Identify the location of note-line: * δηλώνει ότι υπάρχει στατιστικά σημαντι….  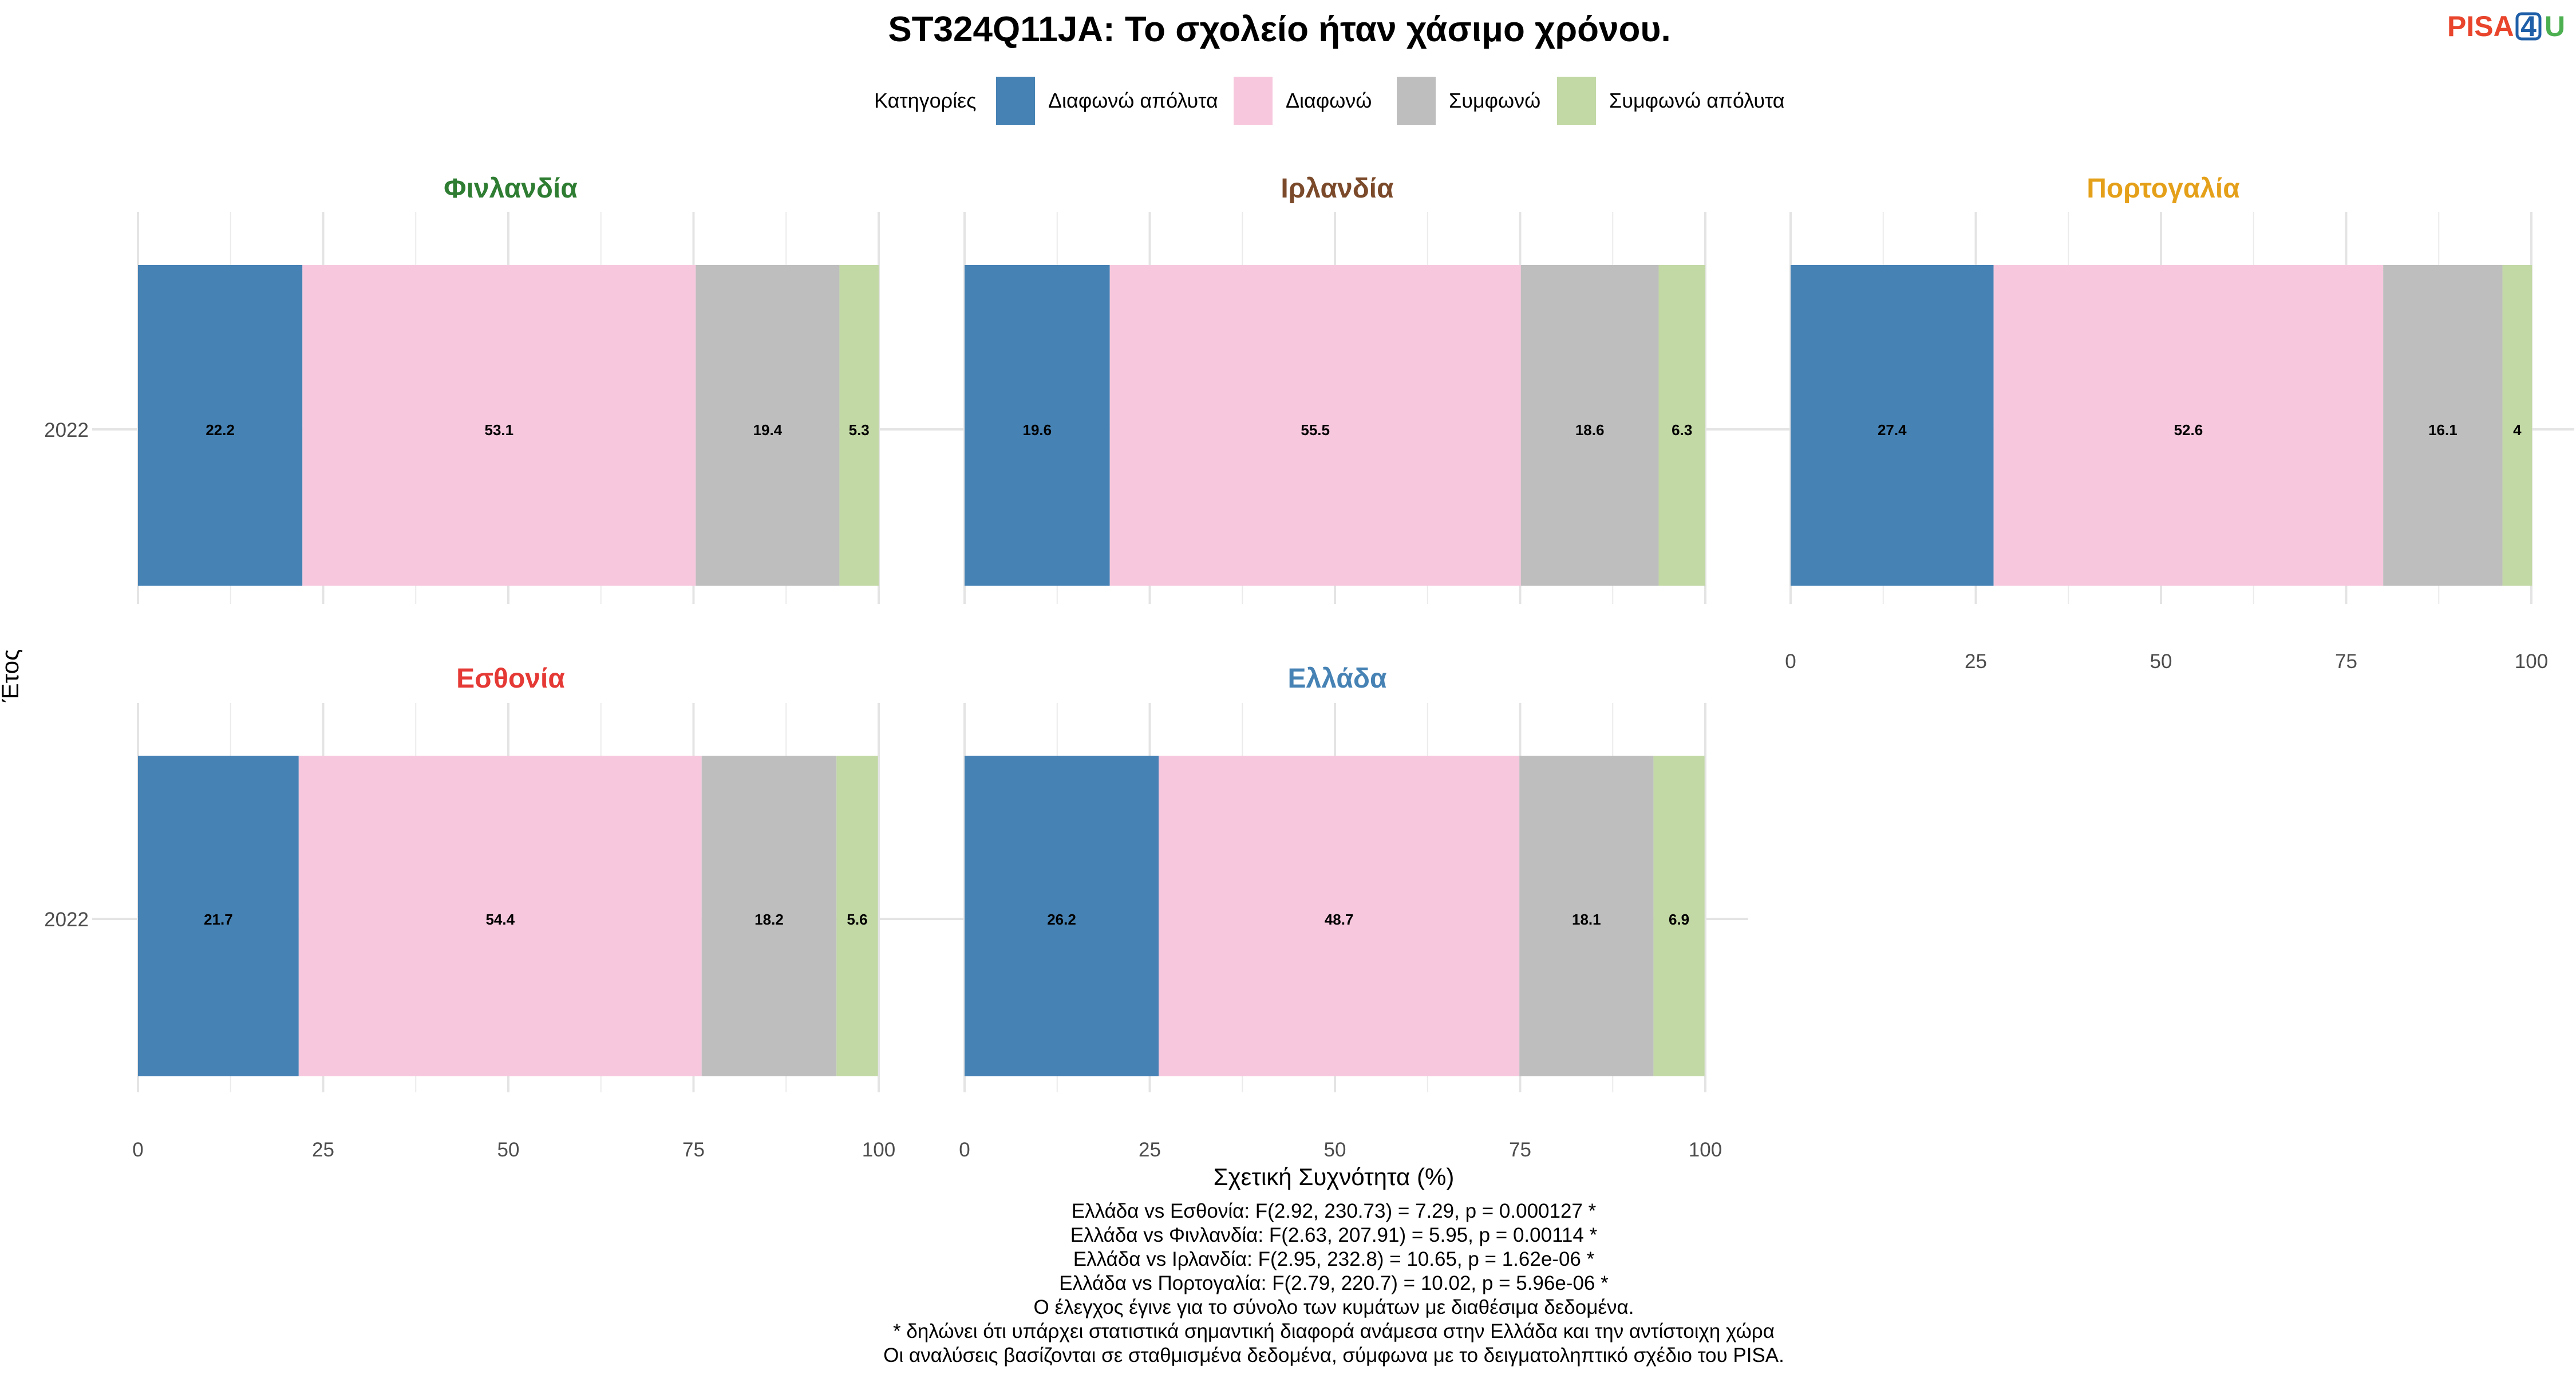
(1334, 1331).